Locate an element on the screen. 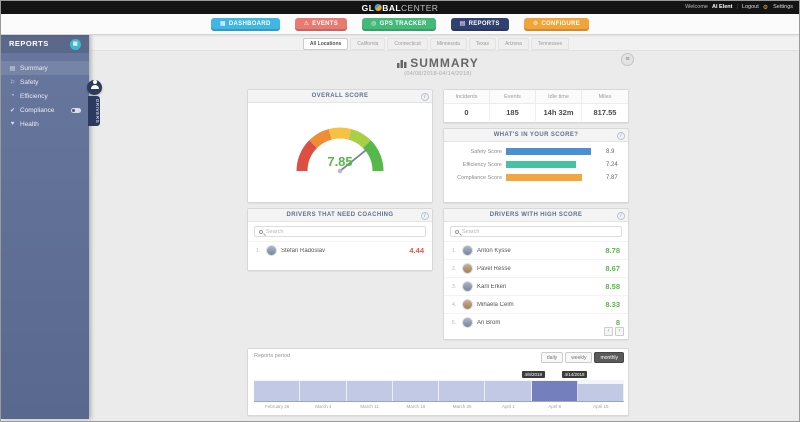  driver-row: 1. Stefan Radoslav 4.44 is located at coordinates (340, 250).